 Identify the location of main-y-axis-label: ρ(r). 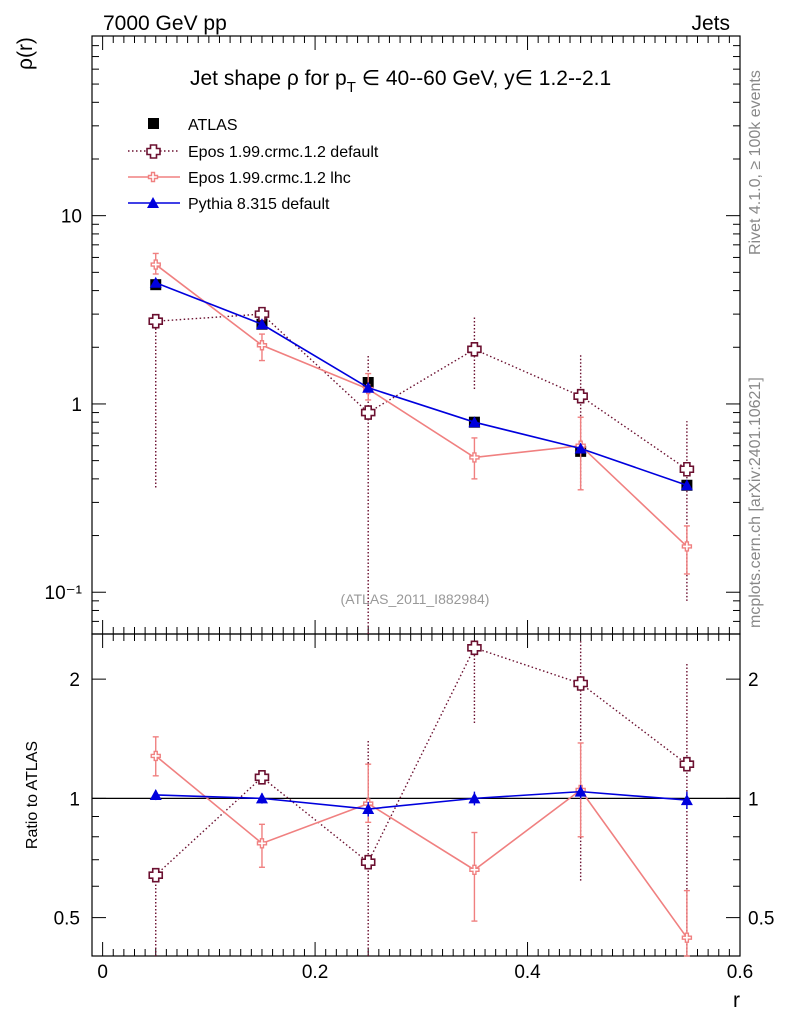
(25, 53).